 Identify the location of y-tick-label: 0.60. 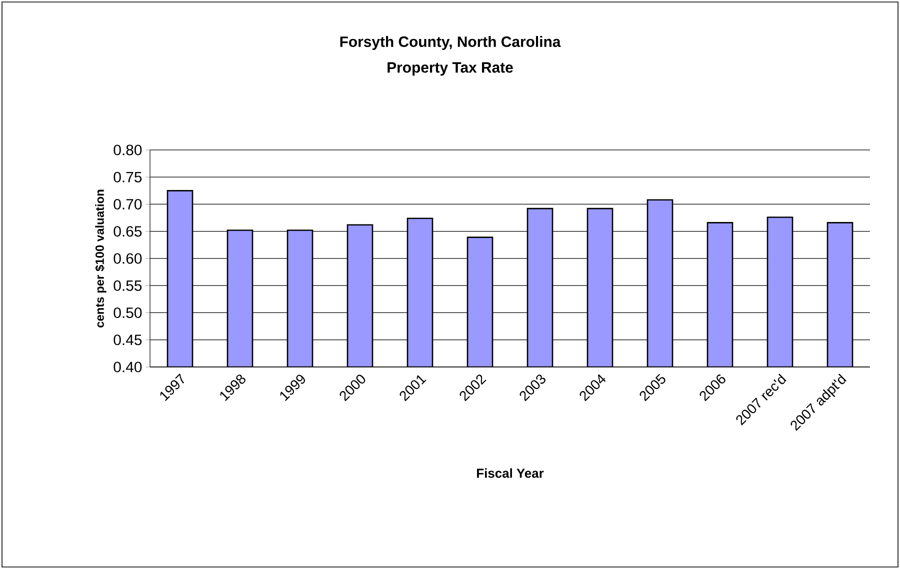
(128, 258).